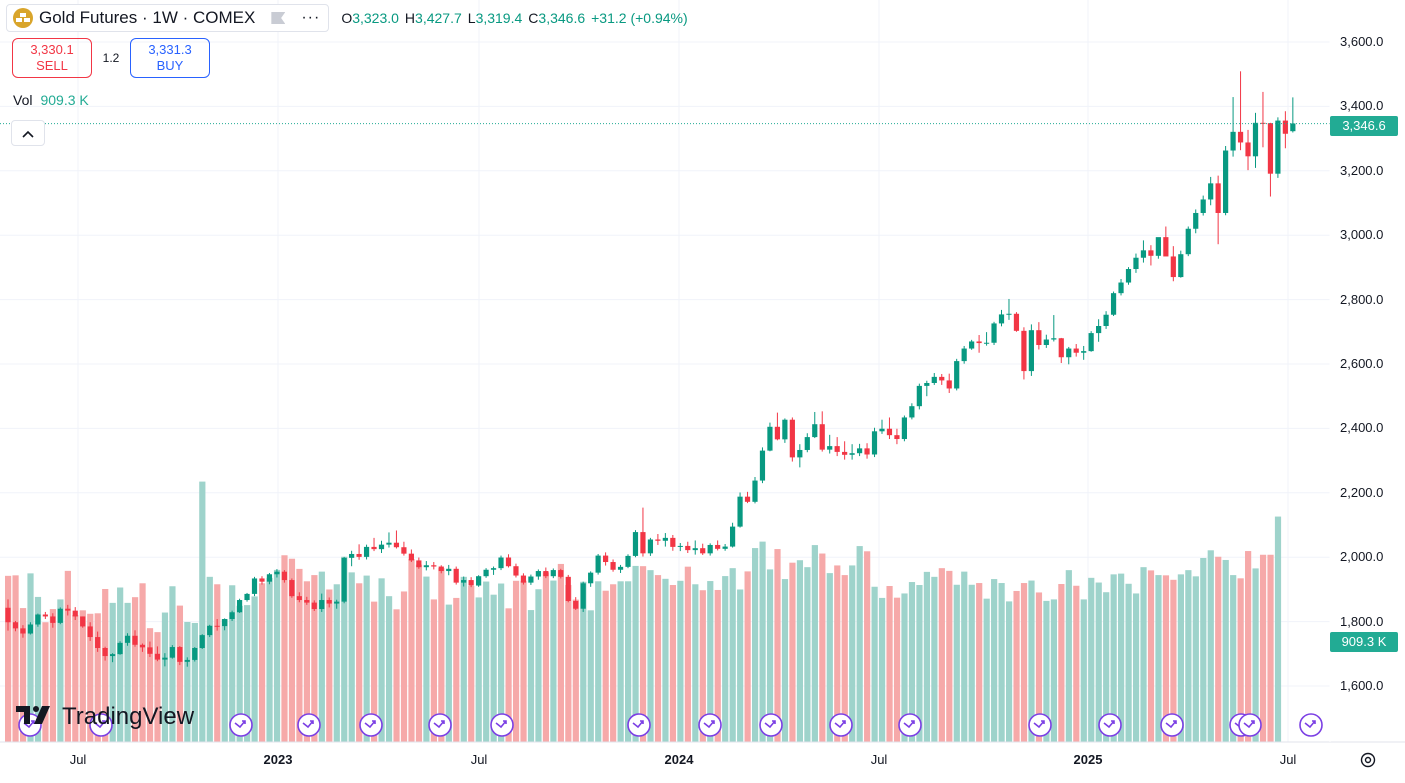  I want to click on sell-button: 3,330.1 SELL, so click(52, 58).